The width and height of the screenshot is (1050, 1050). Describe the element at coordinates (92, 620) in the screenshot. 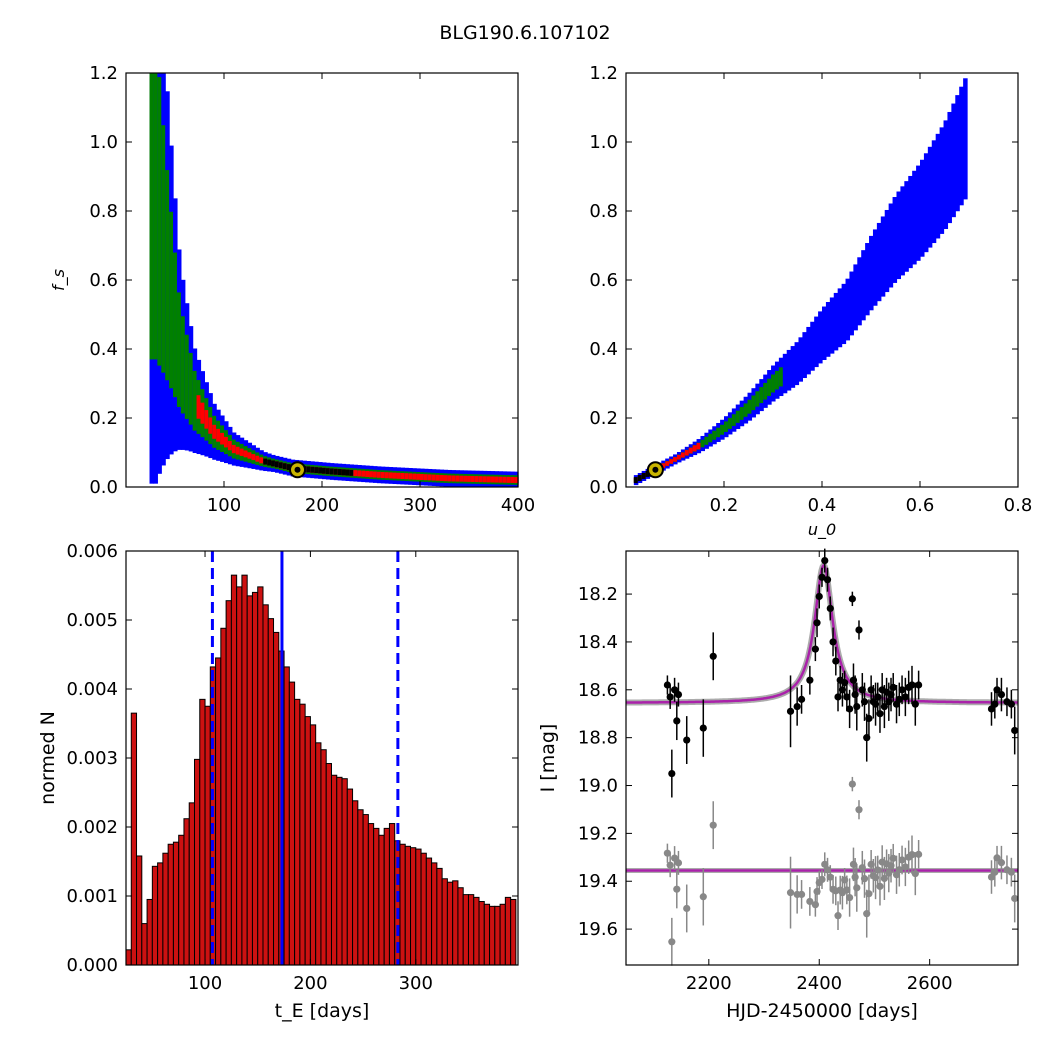

I see `y-tick-label: 0.005` at that location.